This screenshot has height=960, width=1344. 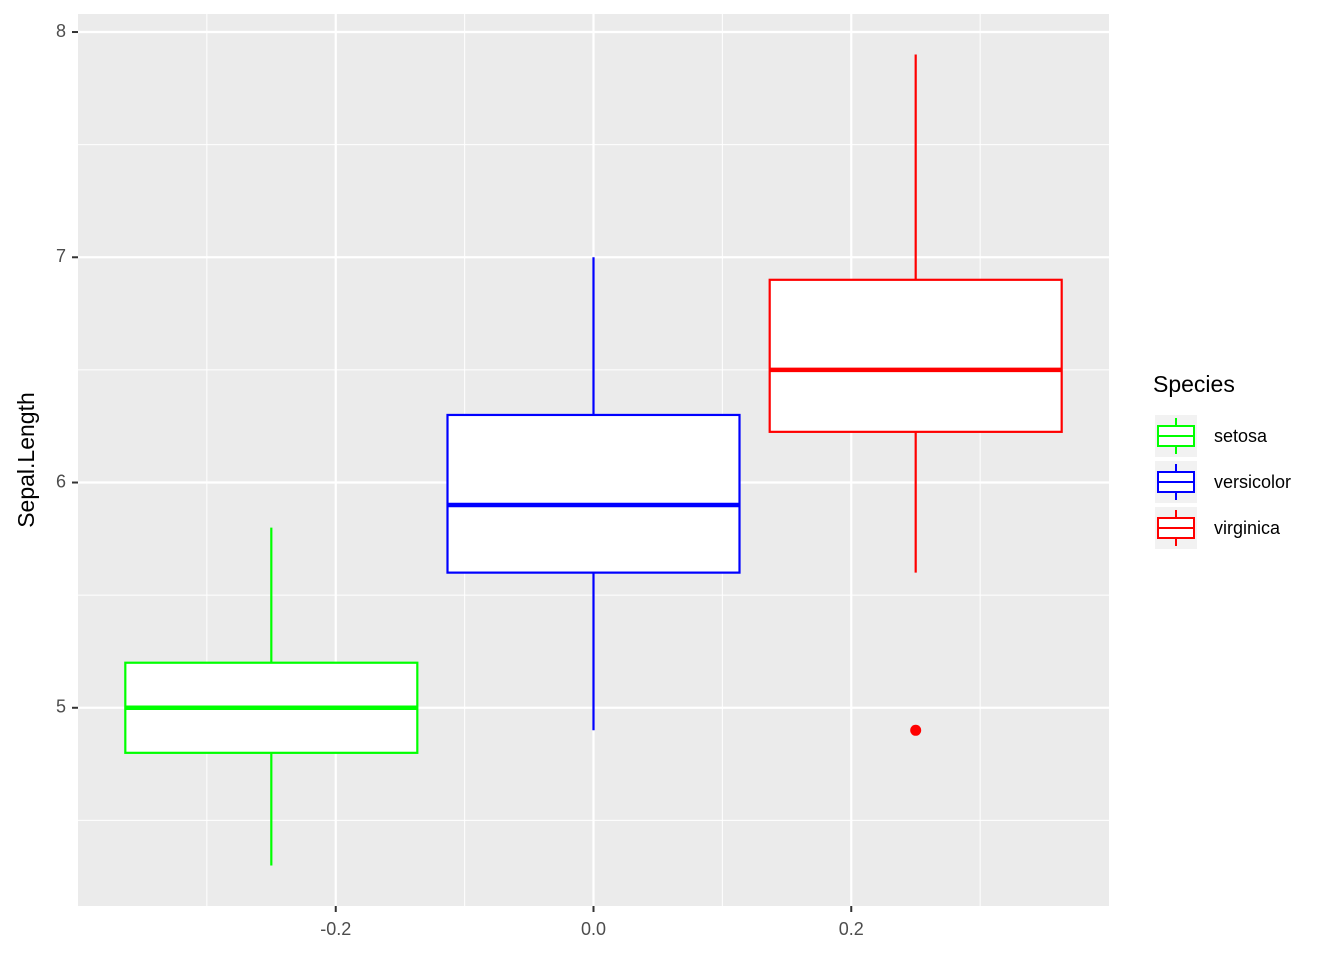 I want to click on y-tick-label: 6, so click(x=61, y=481).